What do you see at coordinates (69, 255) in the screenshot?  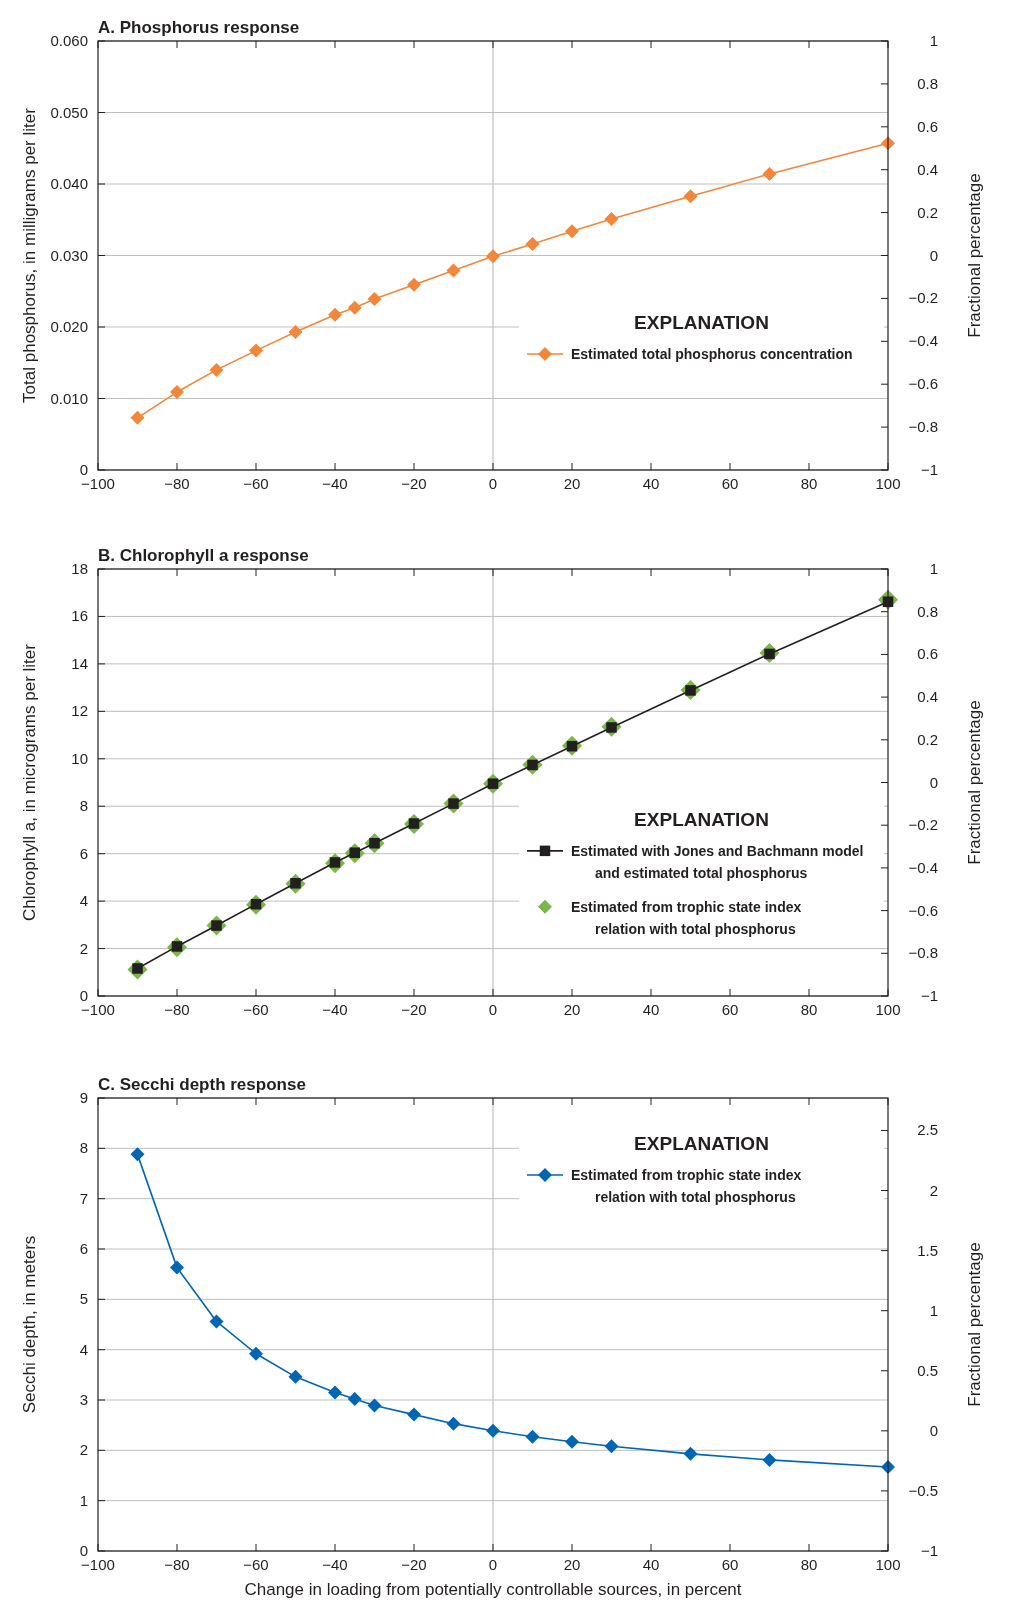 I see `y-tick-label: 0.030` at bounding box center [69, 255].